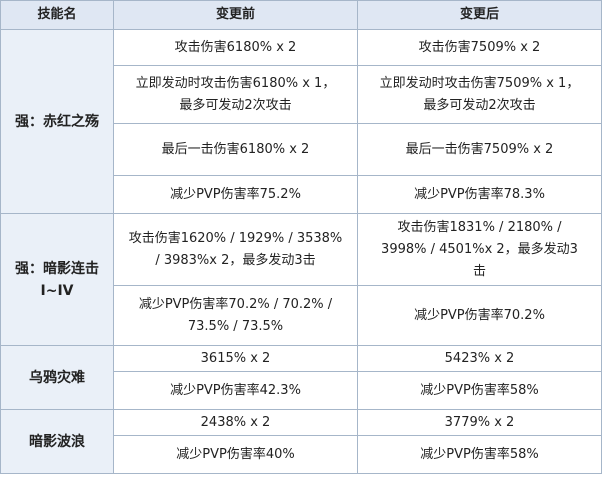 The height and width of the screenshot is (495, 603). What do you see at coordinates (235, 422) in the screenshot?
I see `before-cell: 2438% x 2` at bounding box center [235, 422].